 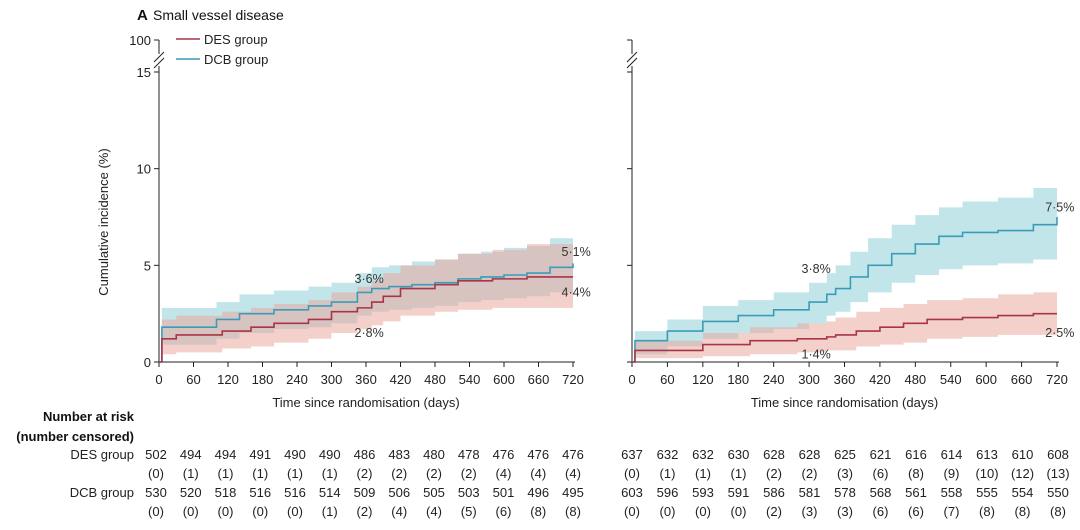 What do you see at coordinates (916, 454) in the screenshot?
I see `risk-des-count: 616` at bounding box center [916, 454].